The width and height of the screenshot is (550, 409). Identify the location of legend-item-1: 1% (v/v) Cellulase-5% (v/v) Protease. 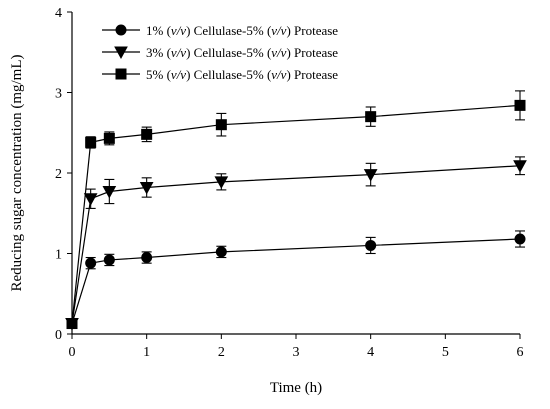
(220, 30).